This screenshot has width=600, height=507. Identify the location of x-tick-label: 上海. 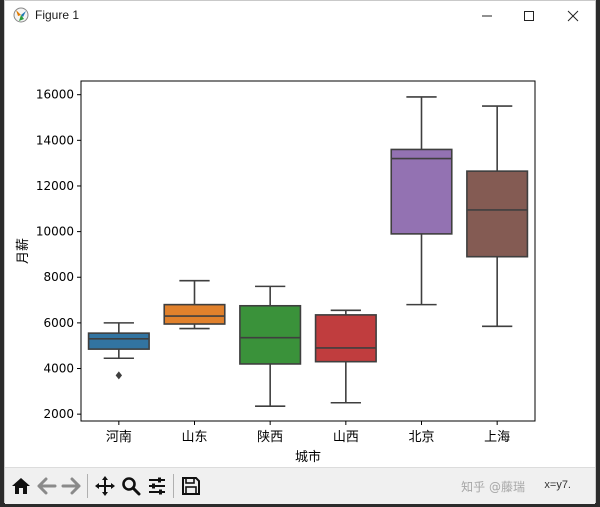
(497, 437).